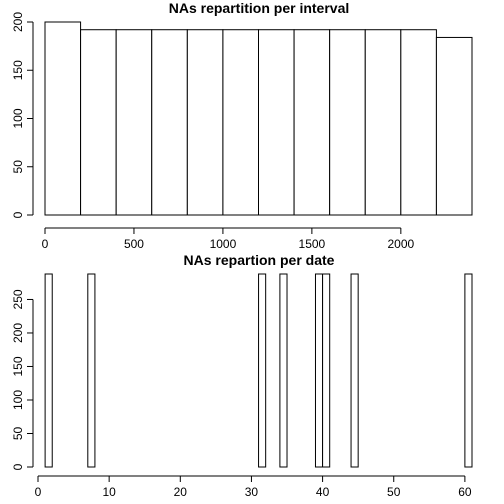 This screenshot has width=504, height=504. I want to click on x-tick-label: 2000, so click(400, 244).